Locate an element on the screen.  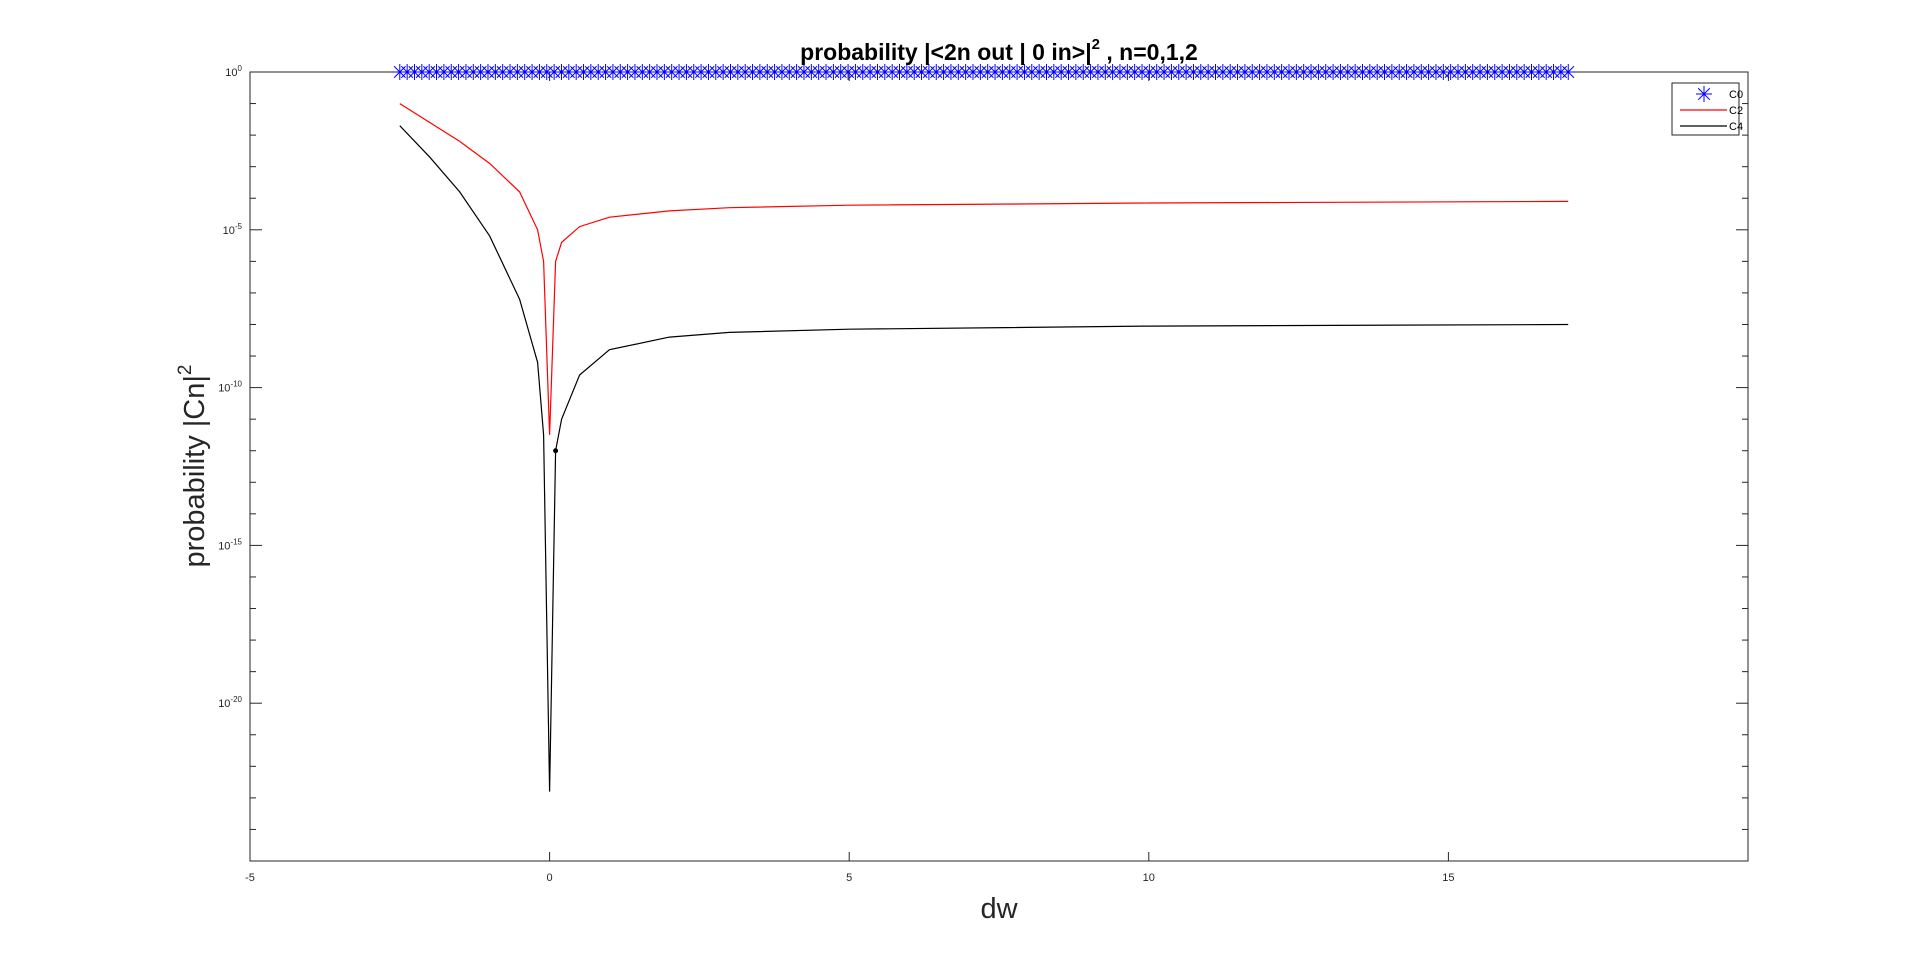
x-tick-label: 0 is located at coordinates (550, 878).